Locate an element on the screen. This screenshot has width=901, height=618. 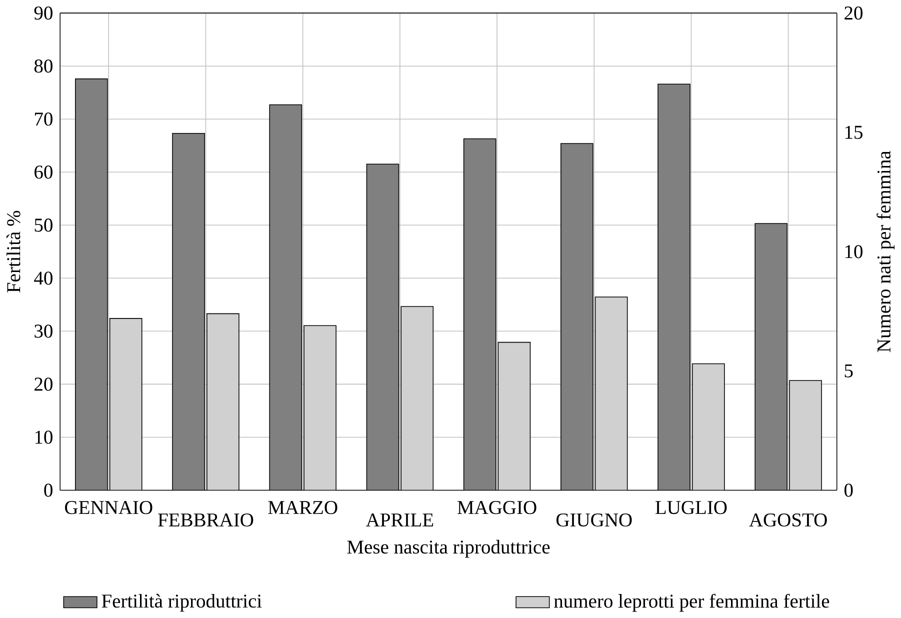
y-tick-label: 10 is located at coordinates (43, 437).